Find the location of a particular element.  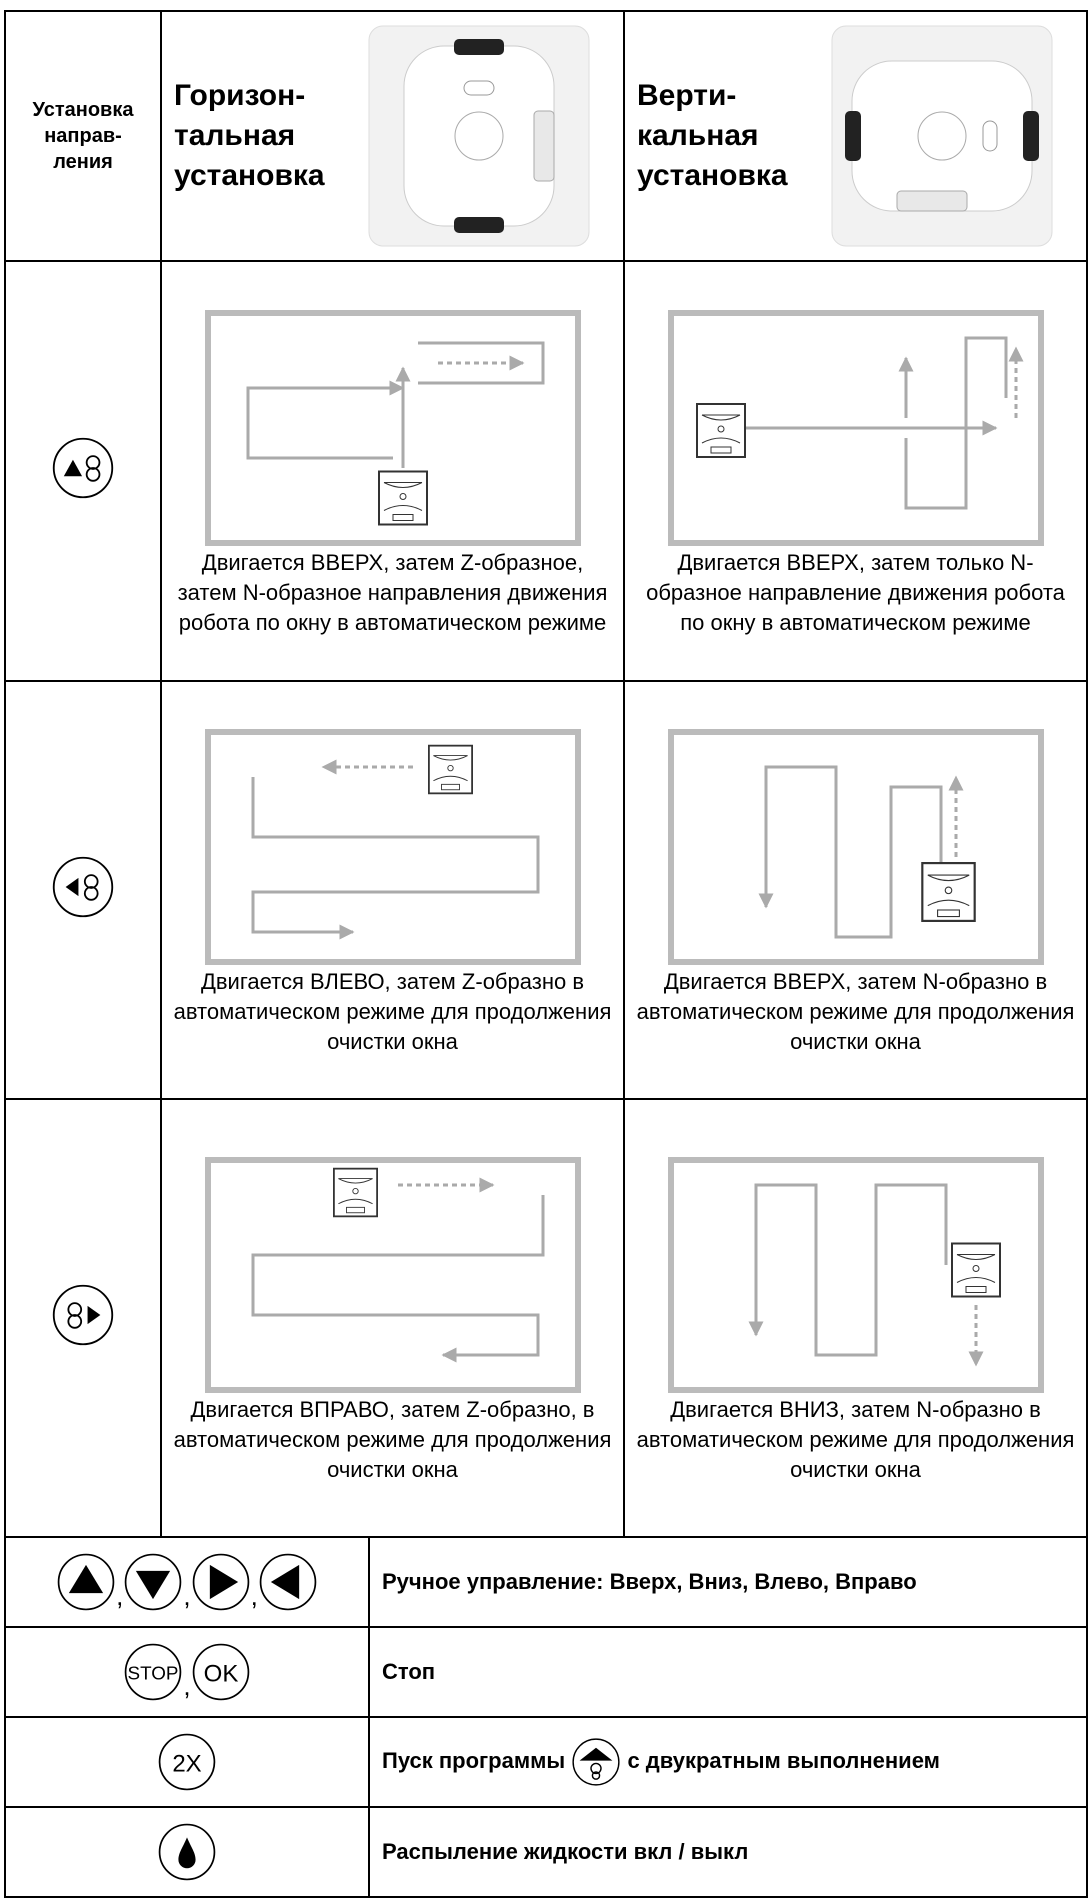

control-text: Распыление жидкости вкл / выкл is located at coordinates (728, 1852).